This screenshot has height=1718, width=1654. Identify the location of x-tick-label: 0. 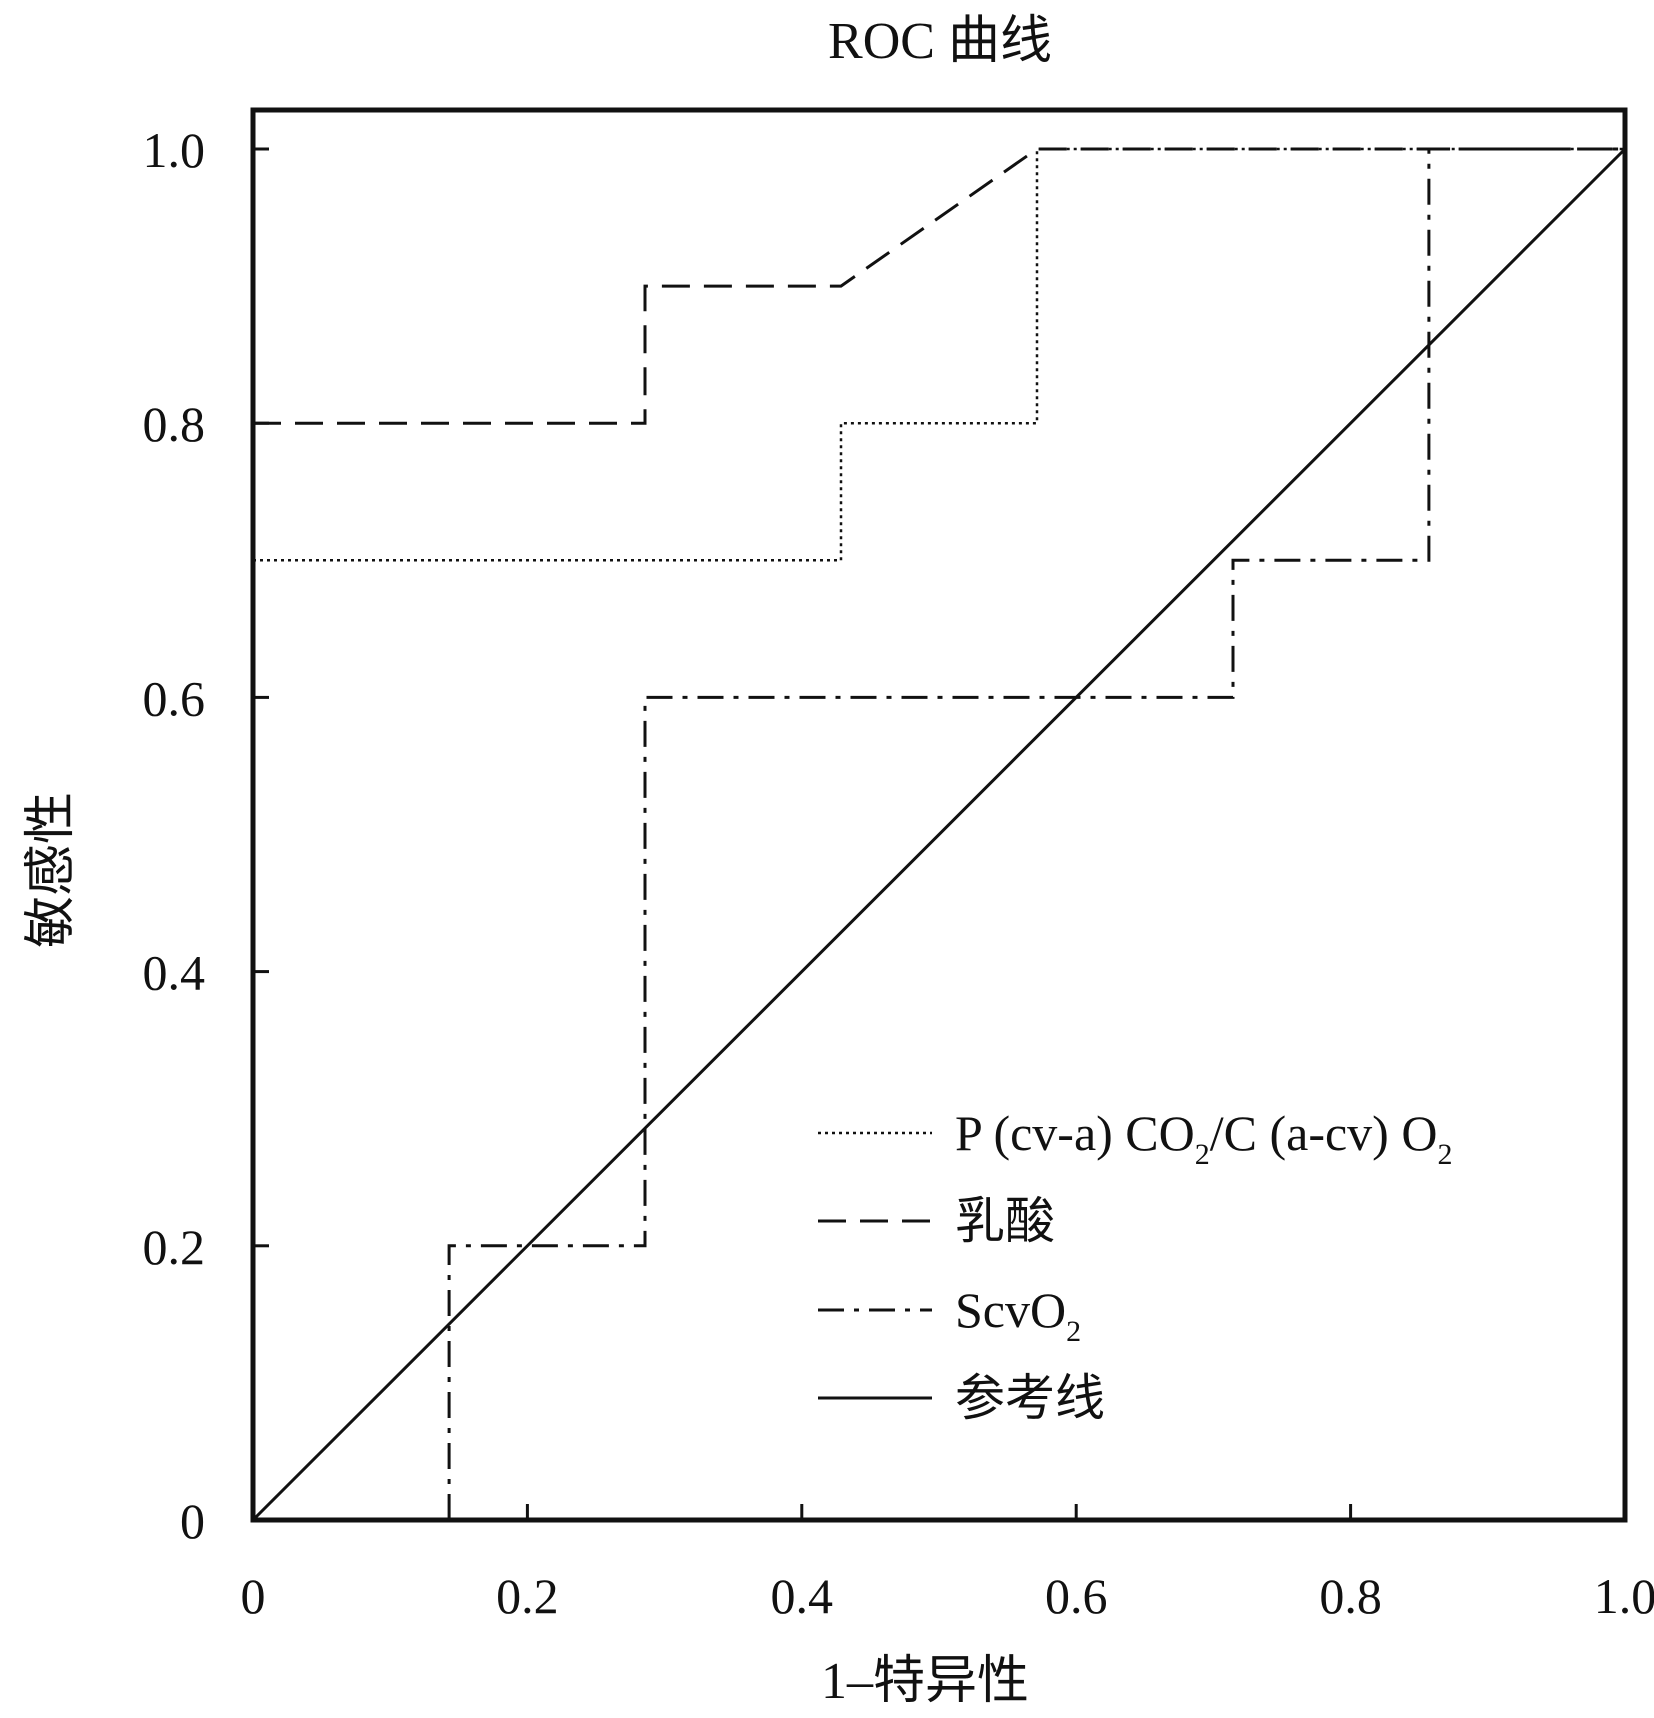
(253, 1596).